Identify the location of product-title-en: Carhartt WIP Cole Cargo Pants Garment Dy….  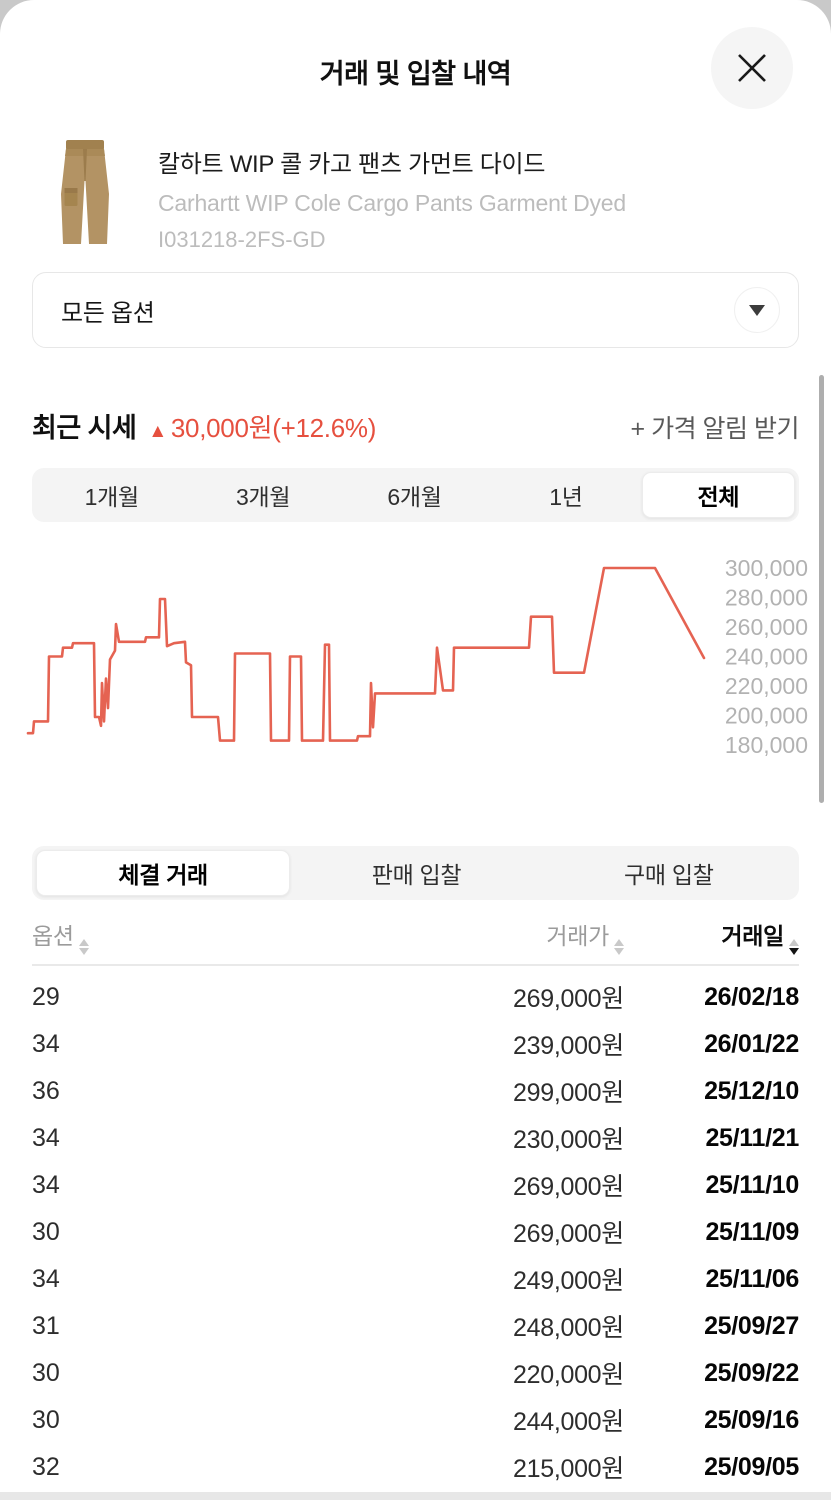
(392, 203).